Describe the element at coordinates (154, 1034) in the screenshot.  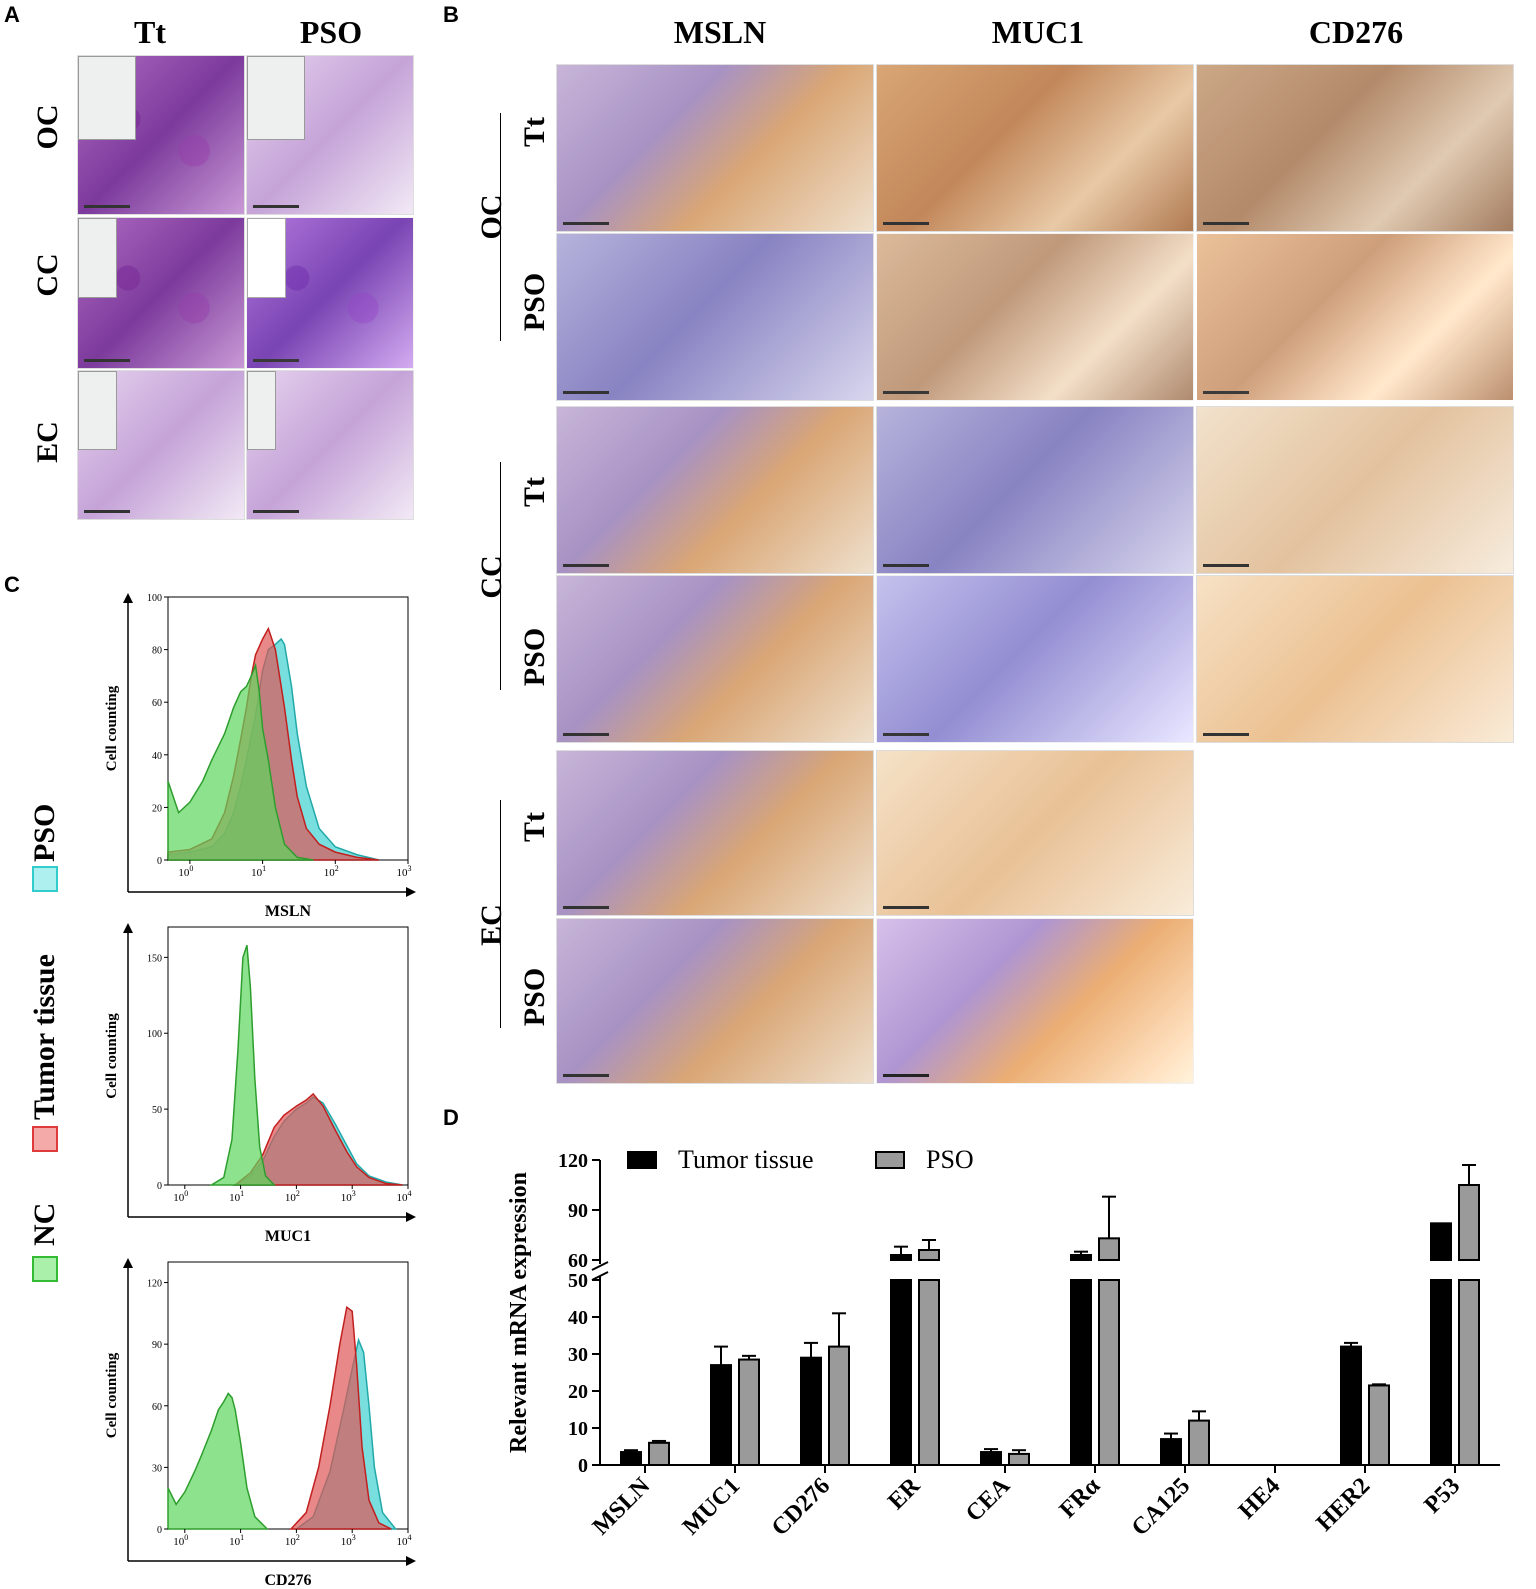
I see `y-tick-label: 100` at that location.